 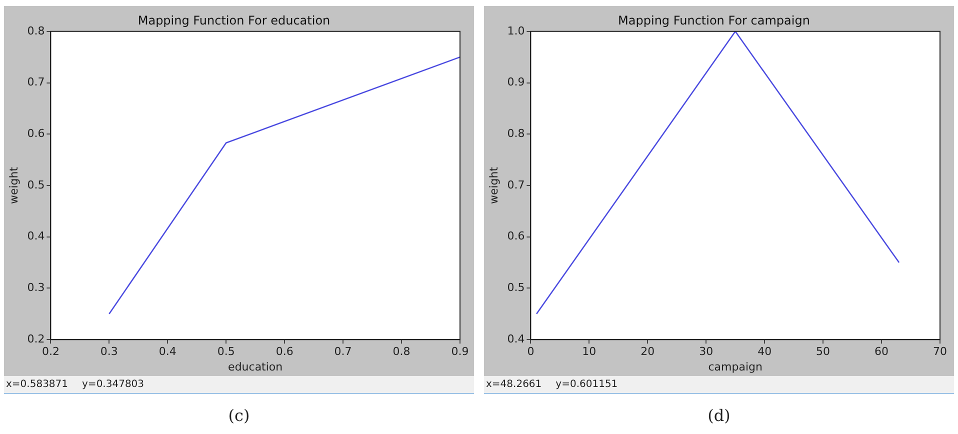 What do you see at coordinates (343, 351) in the screenshot?
I see `x-tick-label: 0.7` at bounding box center [343, 351].